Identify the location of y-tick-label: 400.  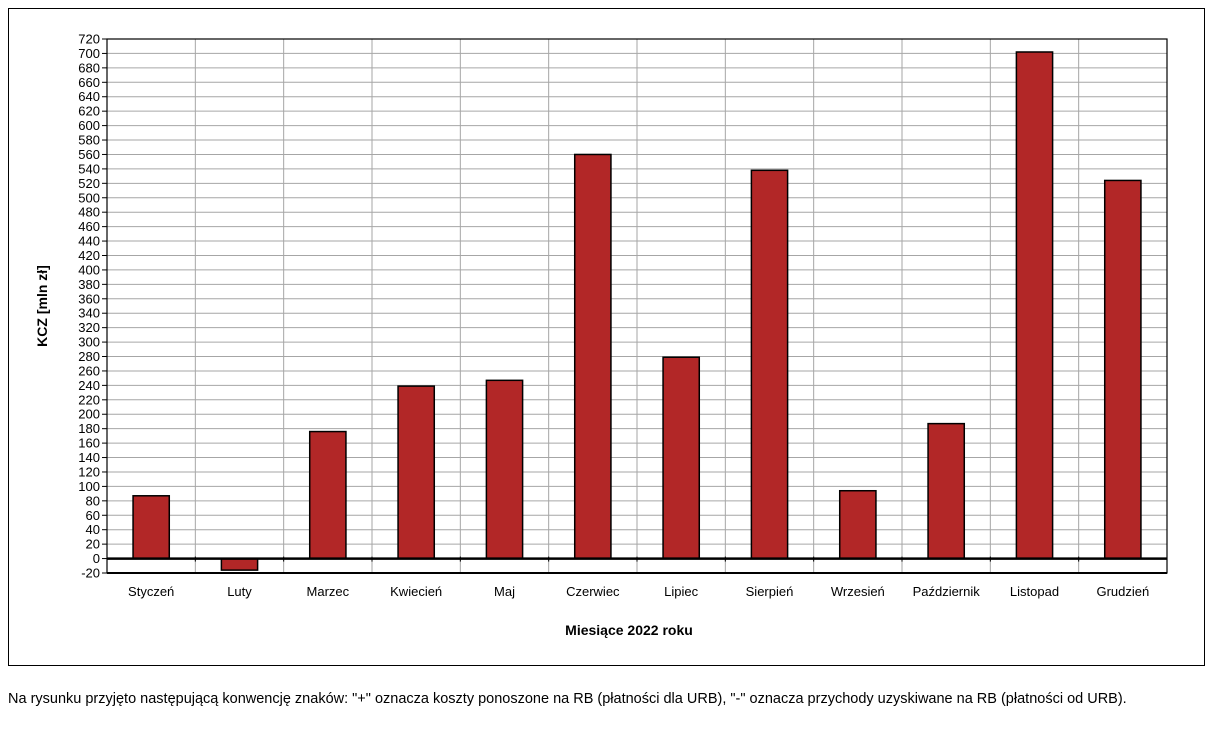
(89, 269).